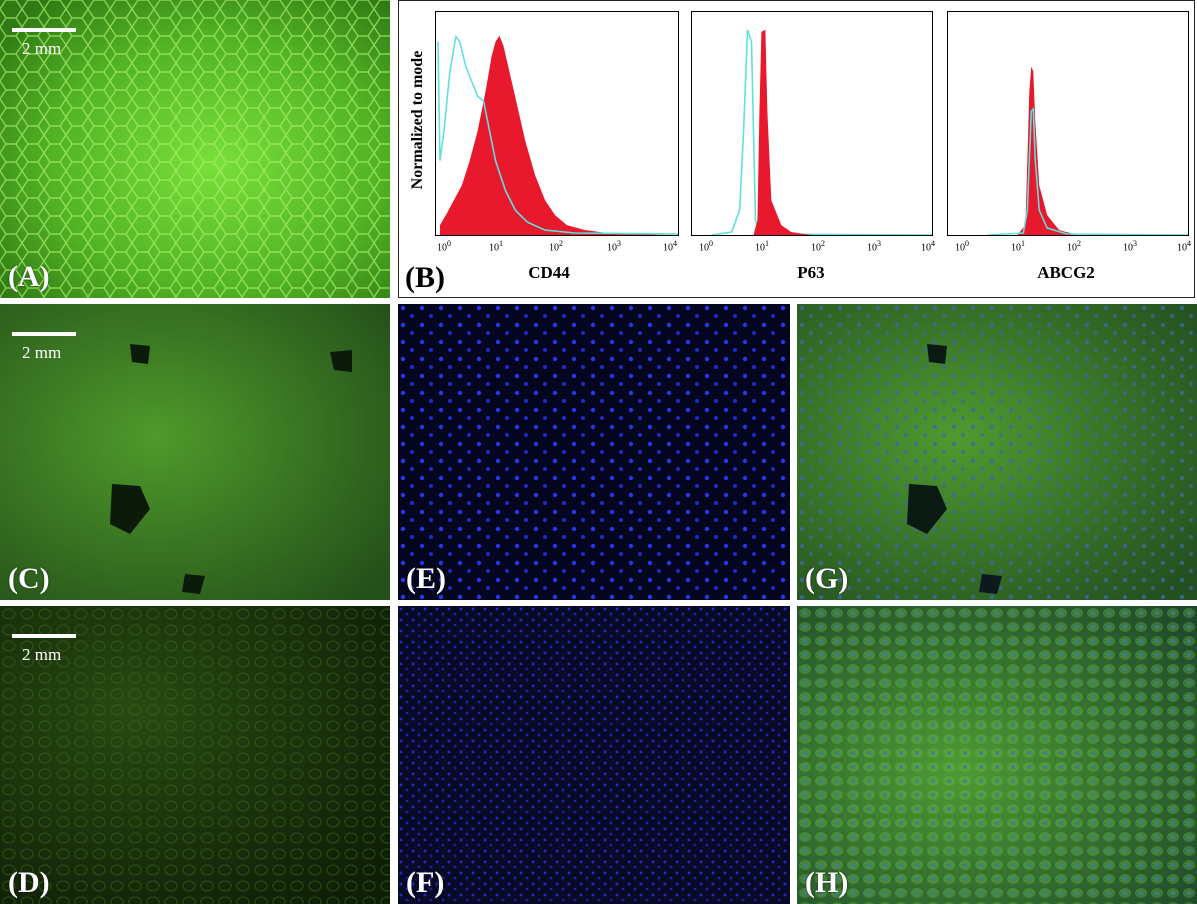 This screenshot has width=1197, height=904. Describe the element at coordinates (594, 452) in the screenshot. I see `panel-e-nuclei-stain: (E)` at that location.